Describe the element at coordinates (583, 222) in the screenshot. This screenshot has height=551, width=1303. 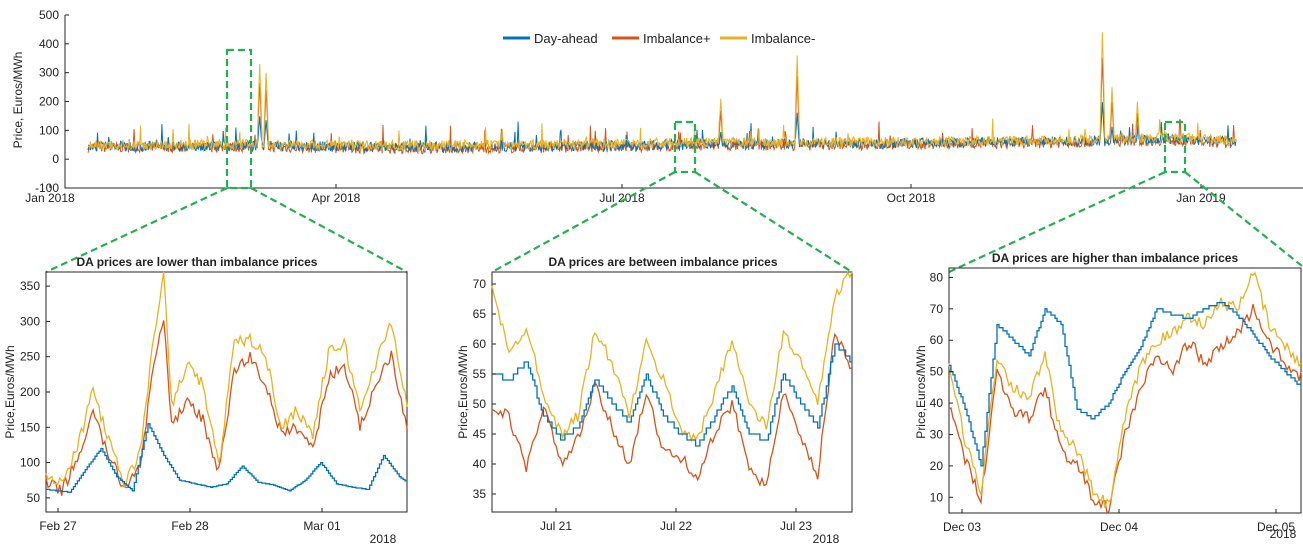
I see `connector-jul-left` at that location.